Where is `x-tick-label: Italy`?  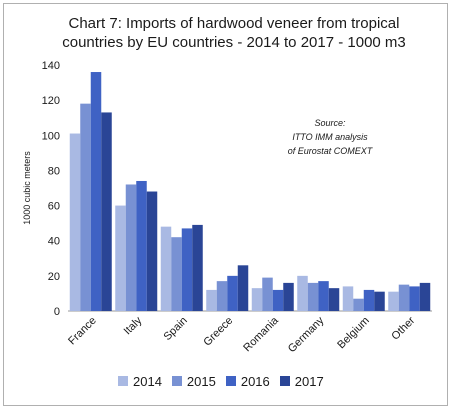 x-tick-label: Italy is located at coordinates (133, 325).